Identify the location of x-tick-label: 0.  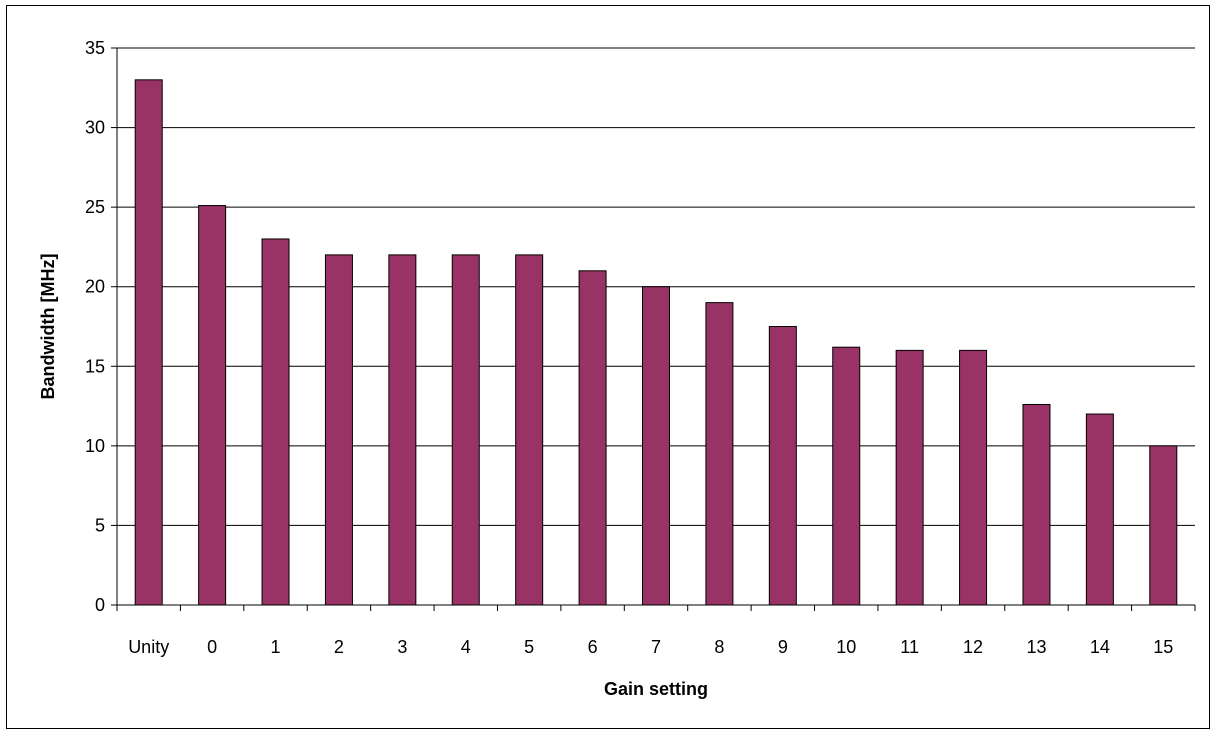
(212, 647).